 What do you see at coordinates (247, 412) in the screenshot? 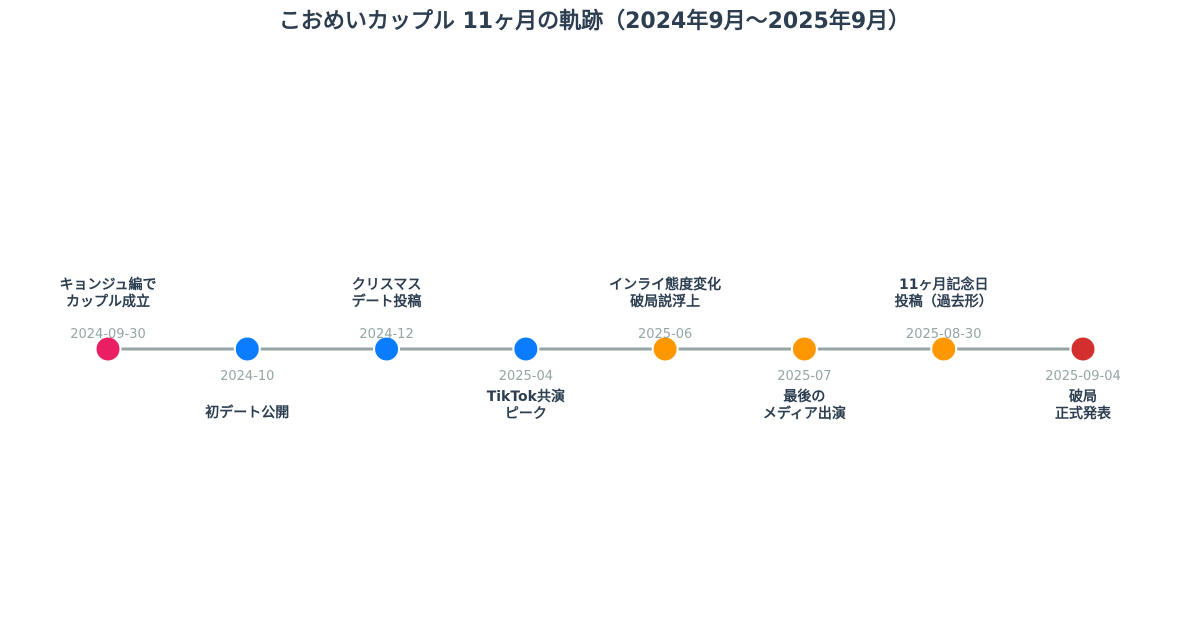
I see `event-description-line: 初デート公開` at bounding box center [247, 412].